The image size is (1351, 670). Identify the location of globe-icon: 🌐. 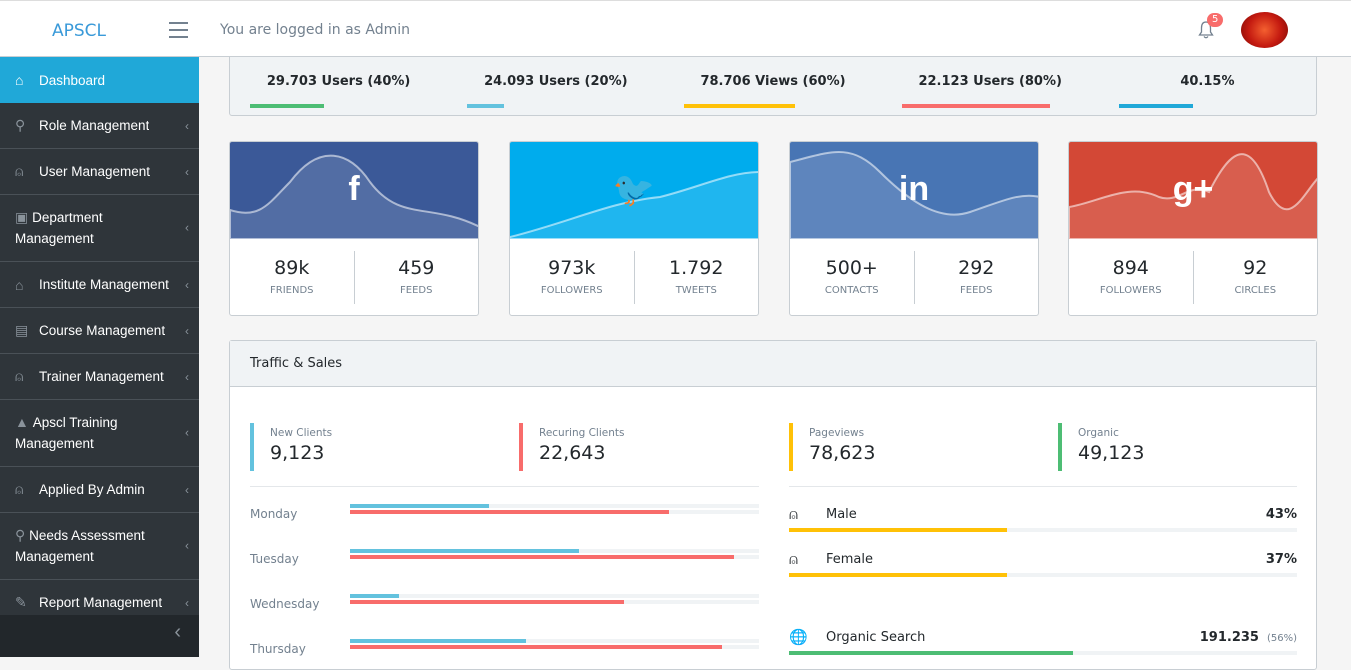
(798, 637).